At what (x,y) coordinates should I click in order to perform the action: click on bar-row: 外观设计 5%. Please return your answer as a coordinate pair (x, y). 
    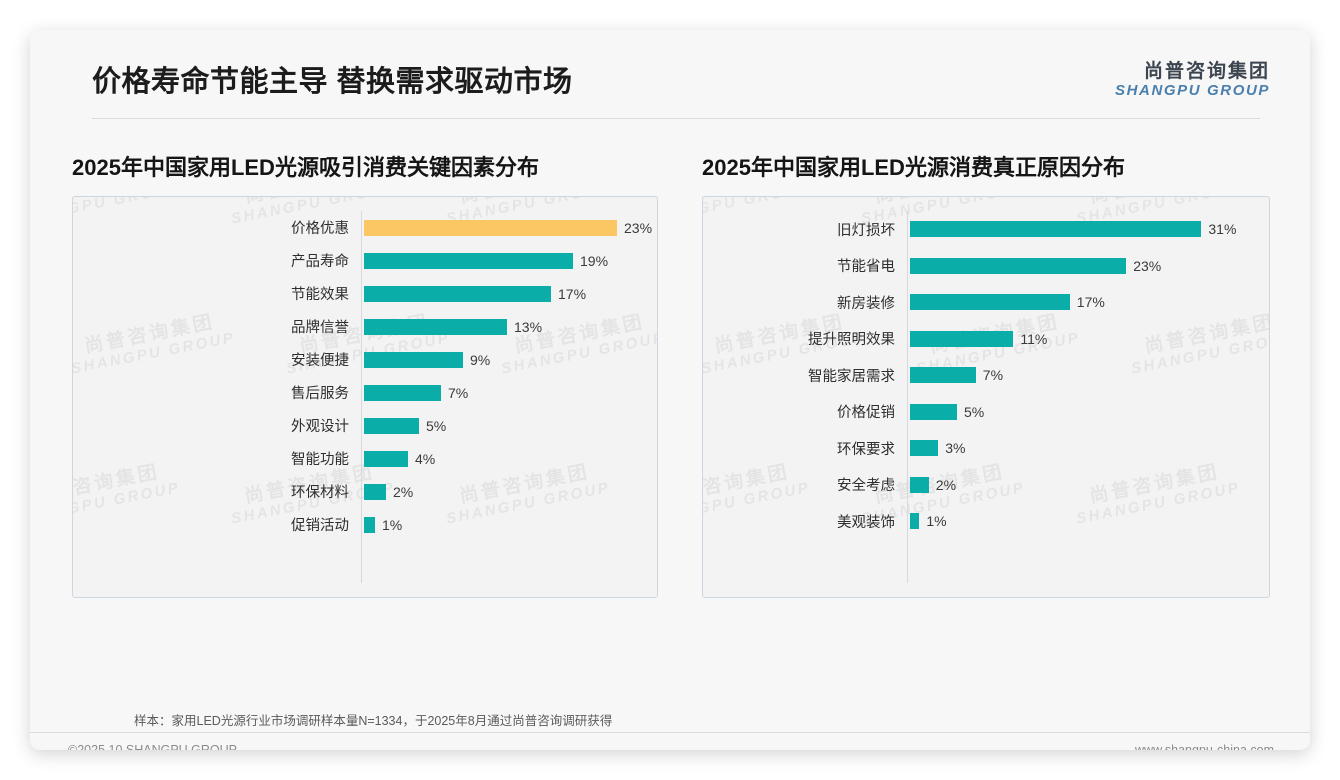
    Looking at the image, I should click on (365, 425).